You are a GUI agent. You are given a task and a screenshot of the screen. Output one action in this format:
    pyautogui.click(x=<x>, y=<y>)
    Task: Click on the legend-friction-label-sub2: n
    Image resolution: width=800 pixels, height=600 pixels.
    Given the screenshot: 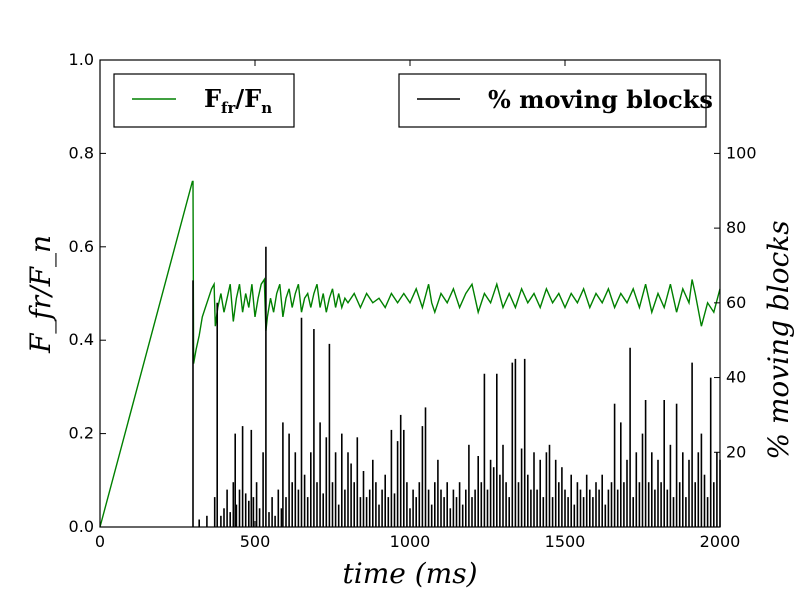 What is the action you would take?
    pyautogui.click(x=266, y=108)
    